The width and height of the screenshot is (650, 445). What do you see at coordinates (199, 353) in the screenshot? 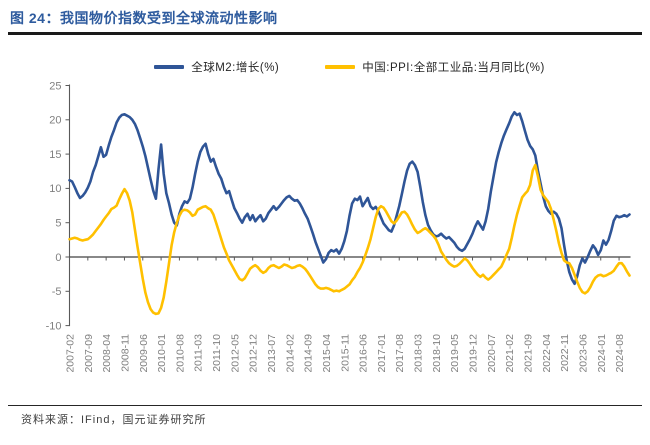
I see `x-tick-label: 2011-03` at bounding box center [199, 353].